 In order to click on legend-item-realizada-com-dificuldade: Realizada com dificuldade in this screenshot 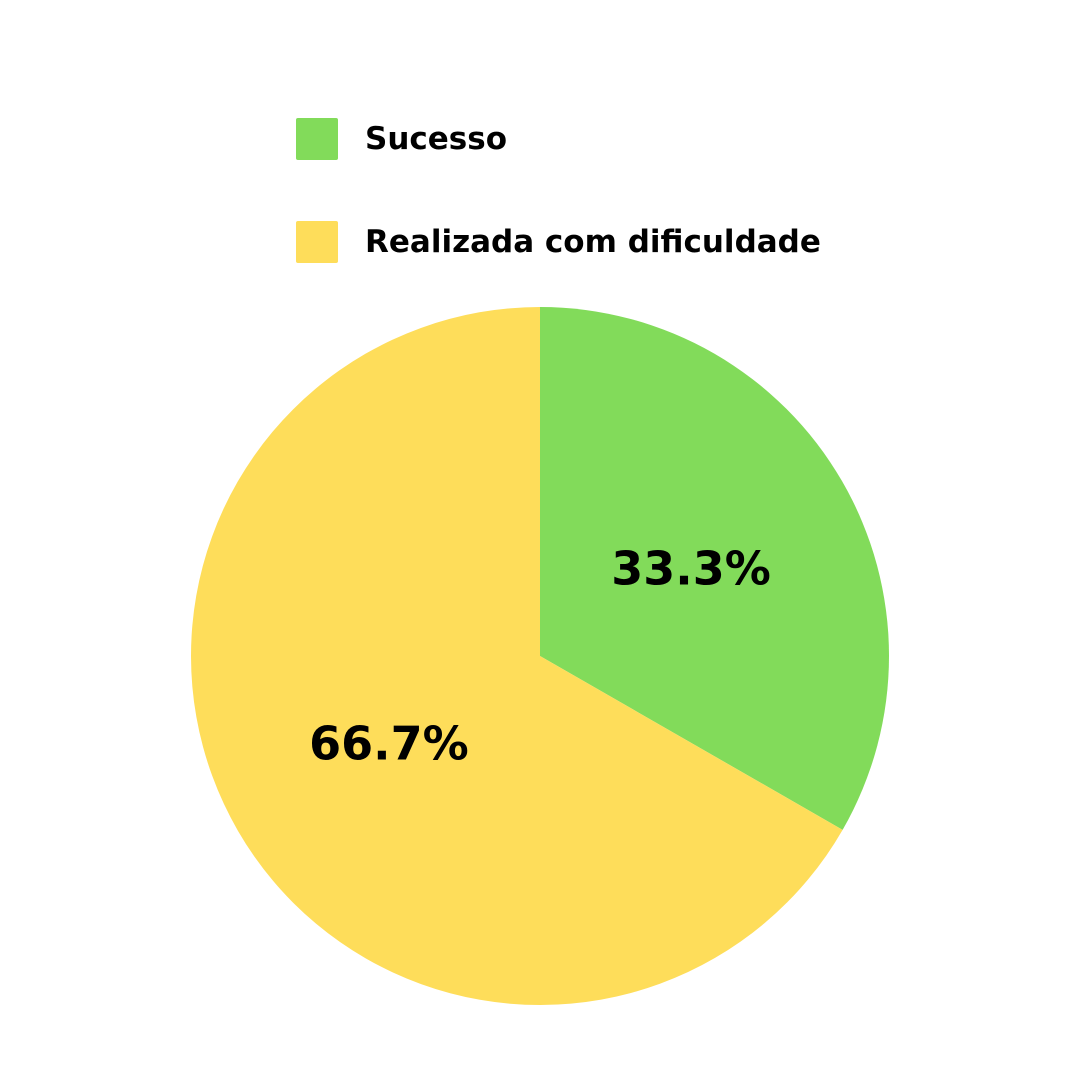, I will do `click(558, 242)`.